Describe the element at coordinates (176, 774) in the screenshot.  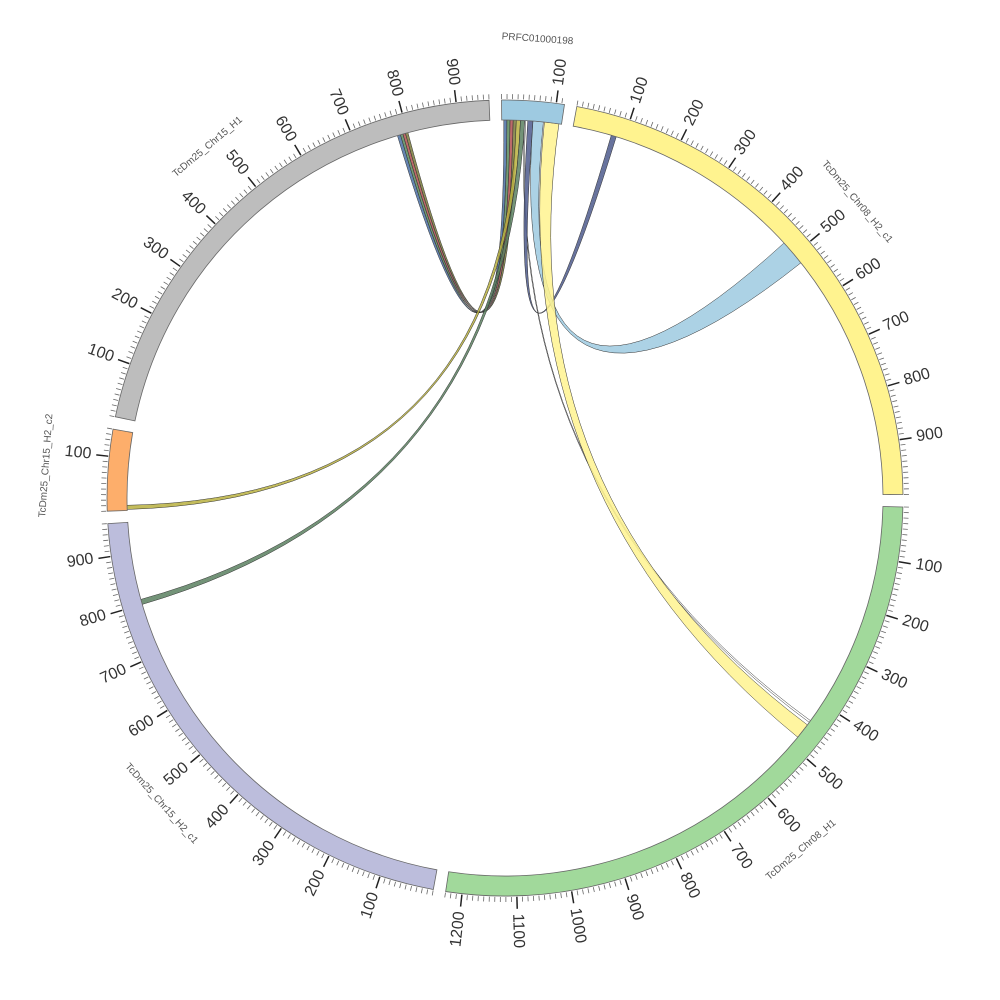
I see `tick-label: 500` at that location.